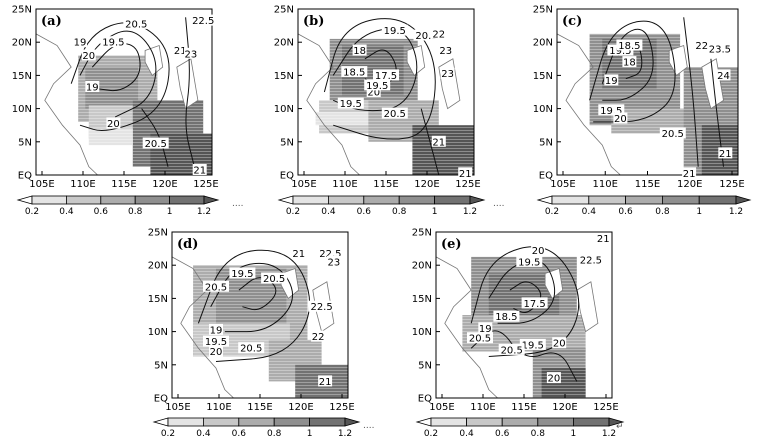  What do you see at coordinates (313, 21) in the screenshot?
I see `panel-label: (b)` at bounding box center [313, 21].